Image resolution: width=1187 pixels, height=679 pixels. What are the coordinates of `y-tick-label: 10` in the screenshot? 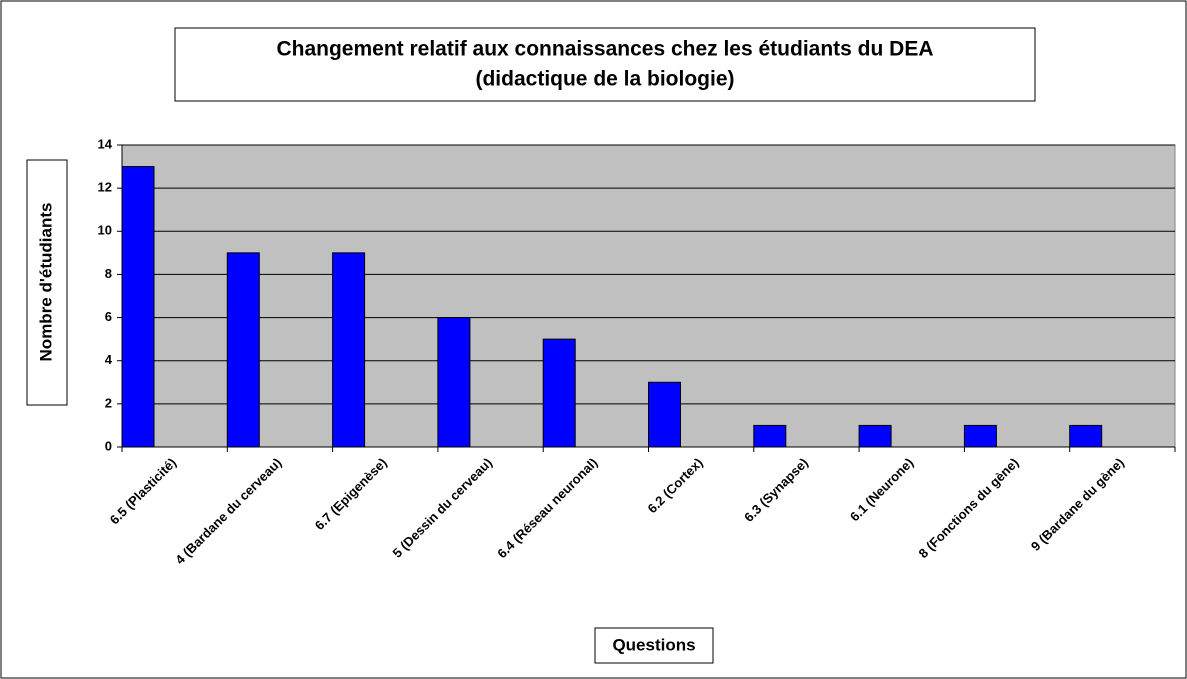 It's located at (105, 230).